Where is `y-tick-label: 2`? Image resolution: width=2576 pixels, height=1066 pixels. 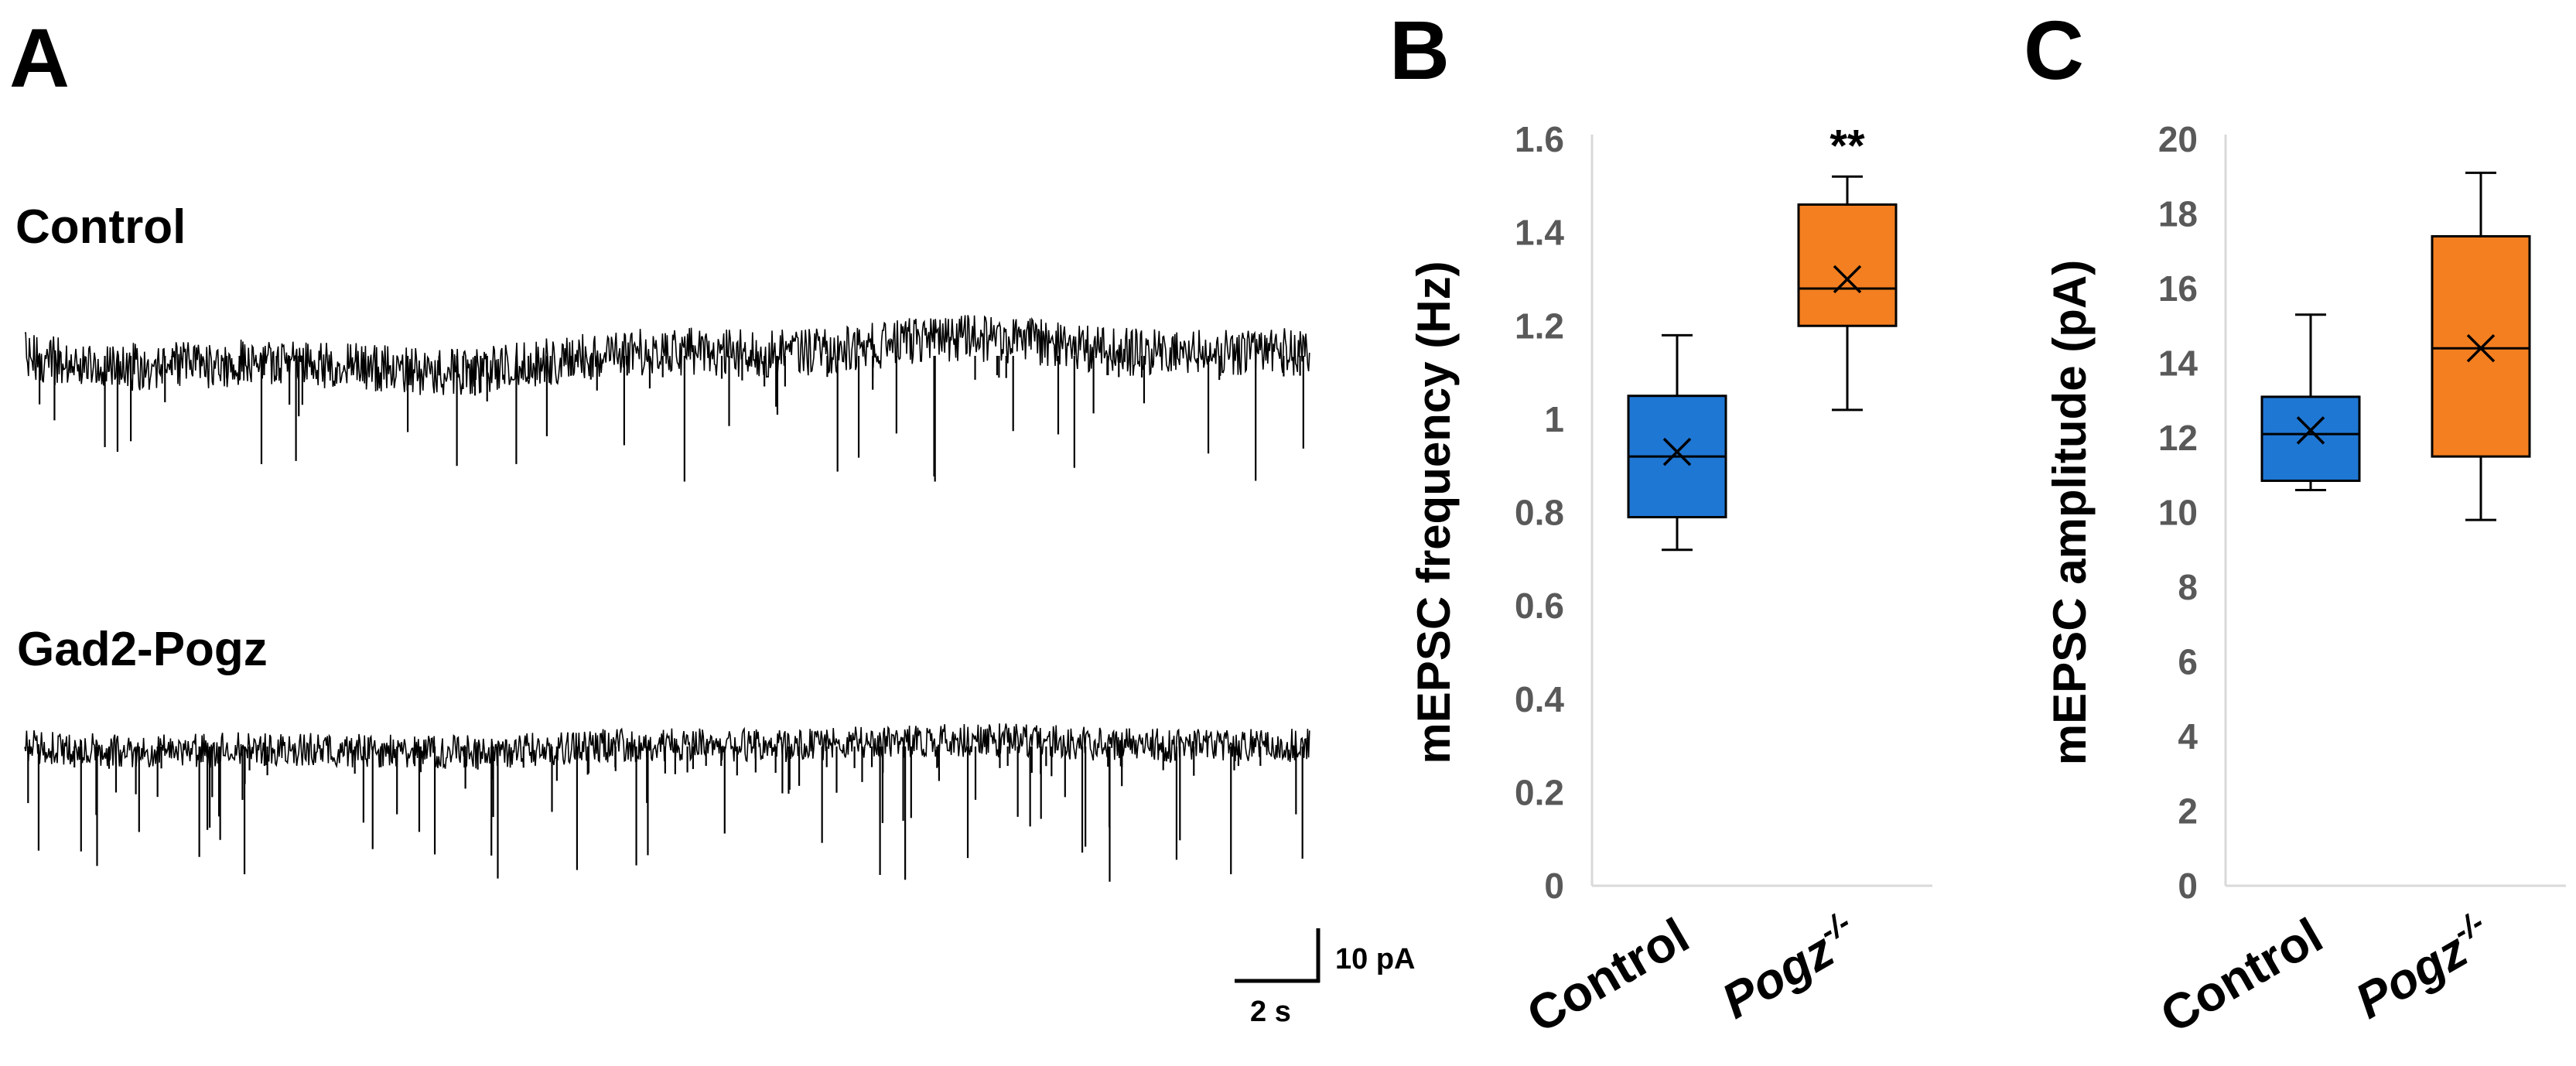 y-tick-label: 2 is located at coordinates (2188, 811).